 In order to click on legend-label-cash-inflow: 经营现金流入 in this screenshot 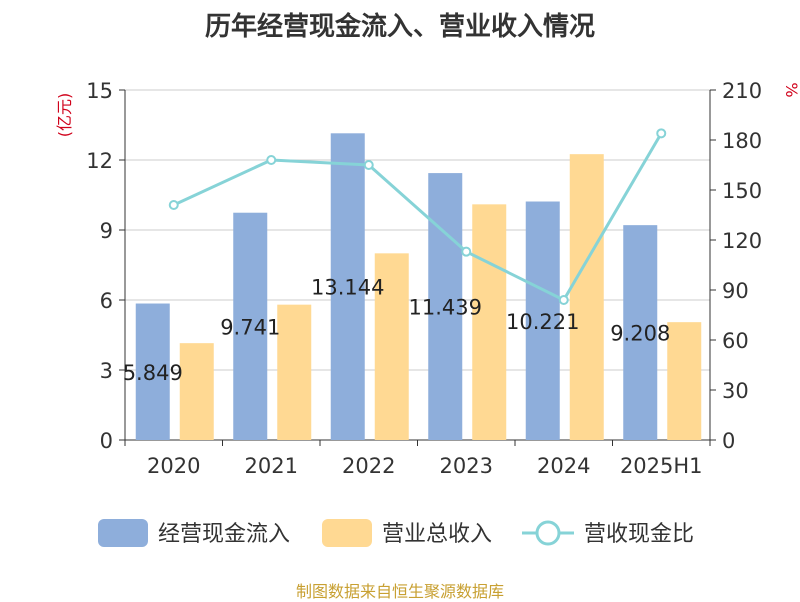, I will do `click(224, 534)`.